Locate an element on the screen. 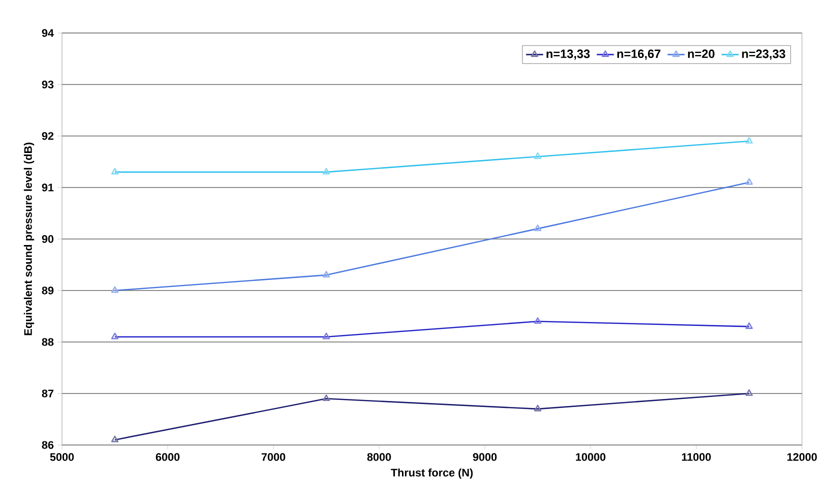 The height and width of the screenshot is (493, 828). x-axis-title: Thrust force (N) is located at coordinates (431, 473).